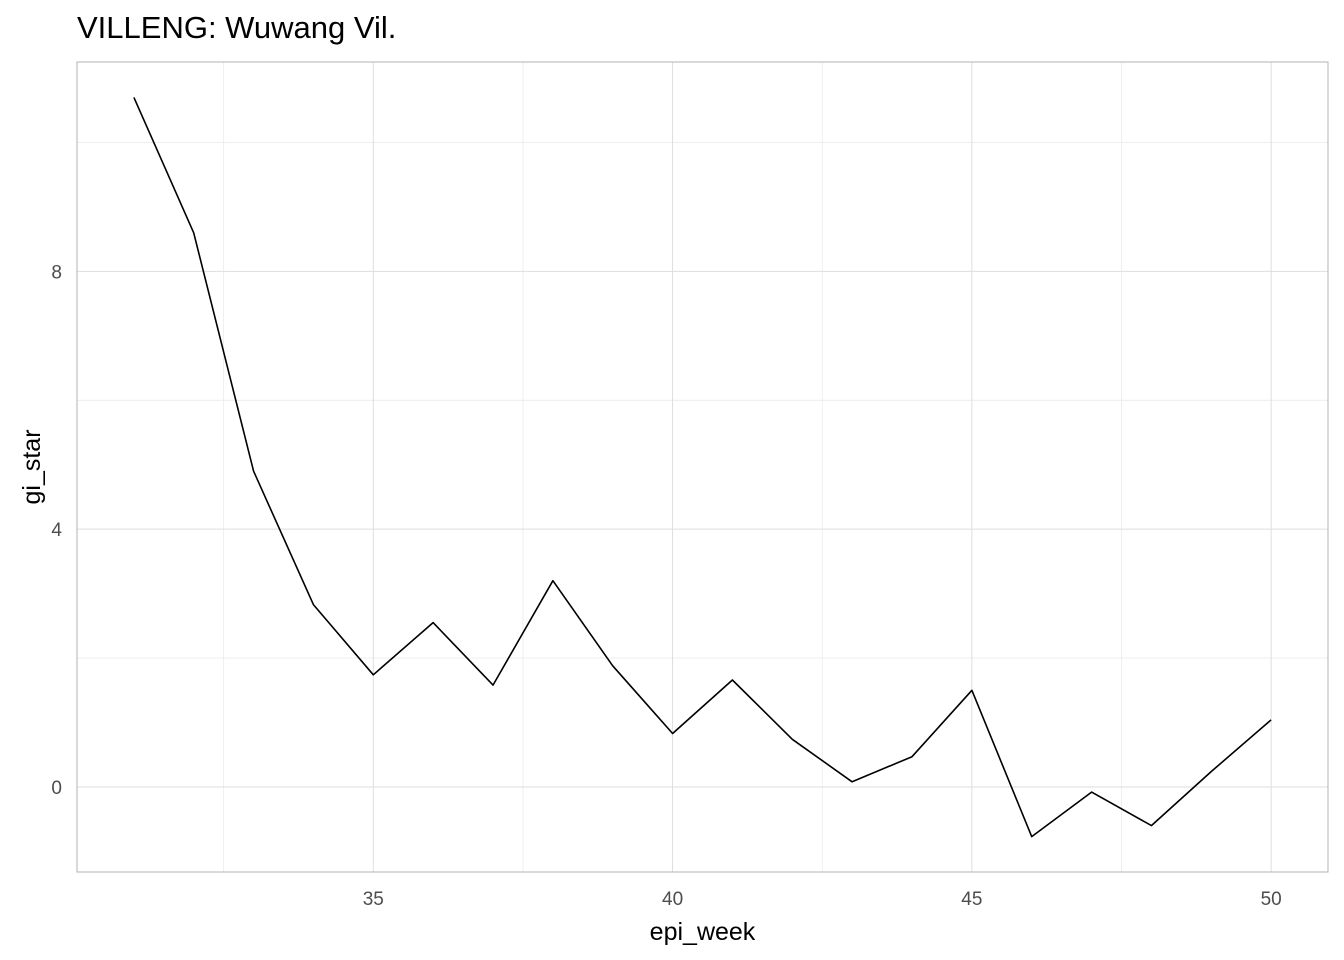 This screenshot has height=960, width=1344. What do you see at coordinates (1271, 899) in the screenshot?
I see `x-tick-label: 50` at bounding box center [1271, 899].